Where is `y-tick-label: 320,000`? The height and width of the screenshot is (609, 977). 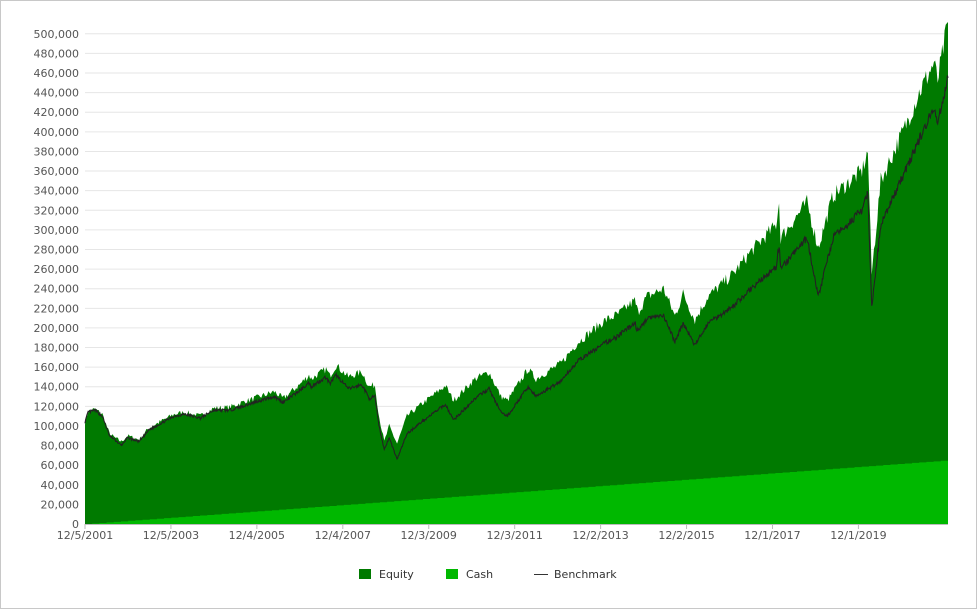
y-tick-label: 320,000 is located at coordinates (57, 210).